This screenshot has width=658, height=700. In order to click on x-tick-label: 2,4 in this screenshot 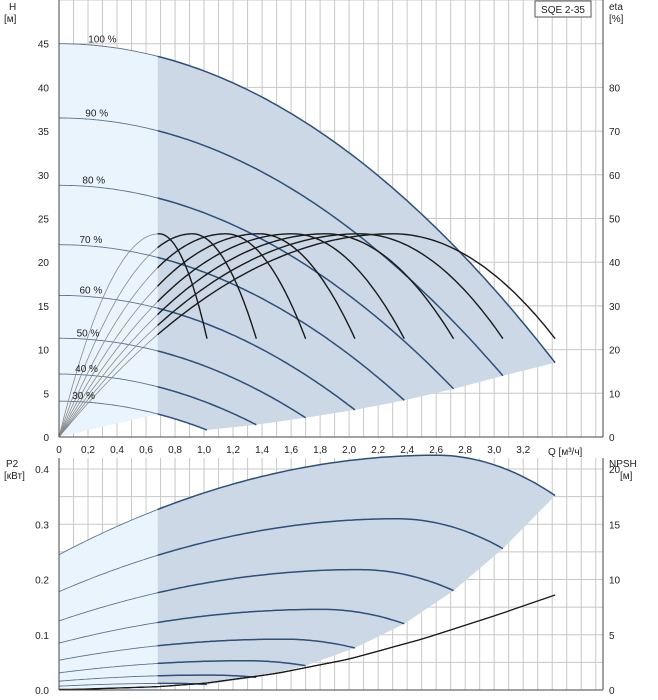, I will do `click(407, 450)`.